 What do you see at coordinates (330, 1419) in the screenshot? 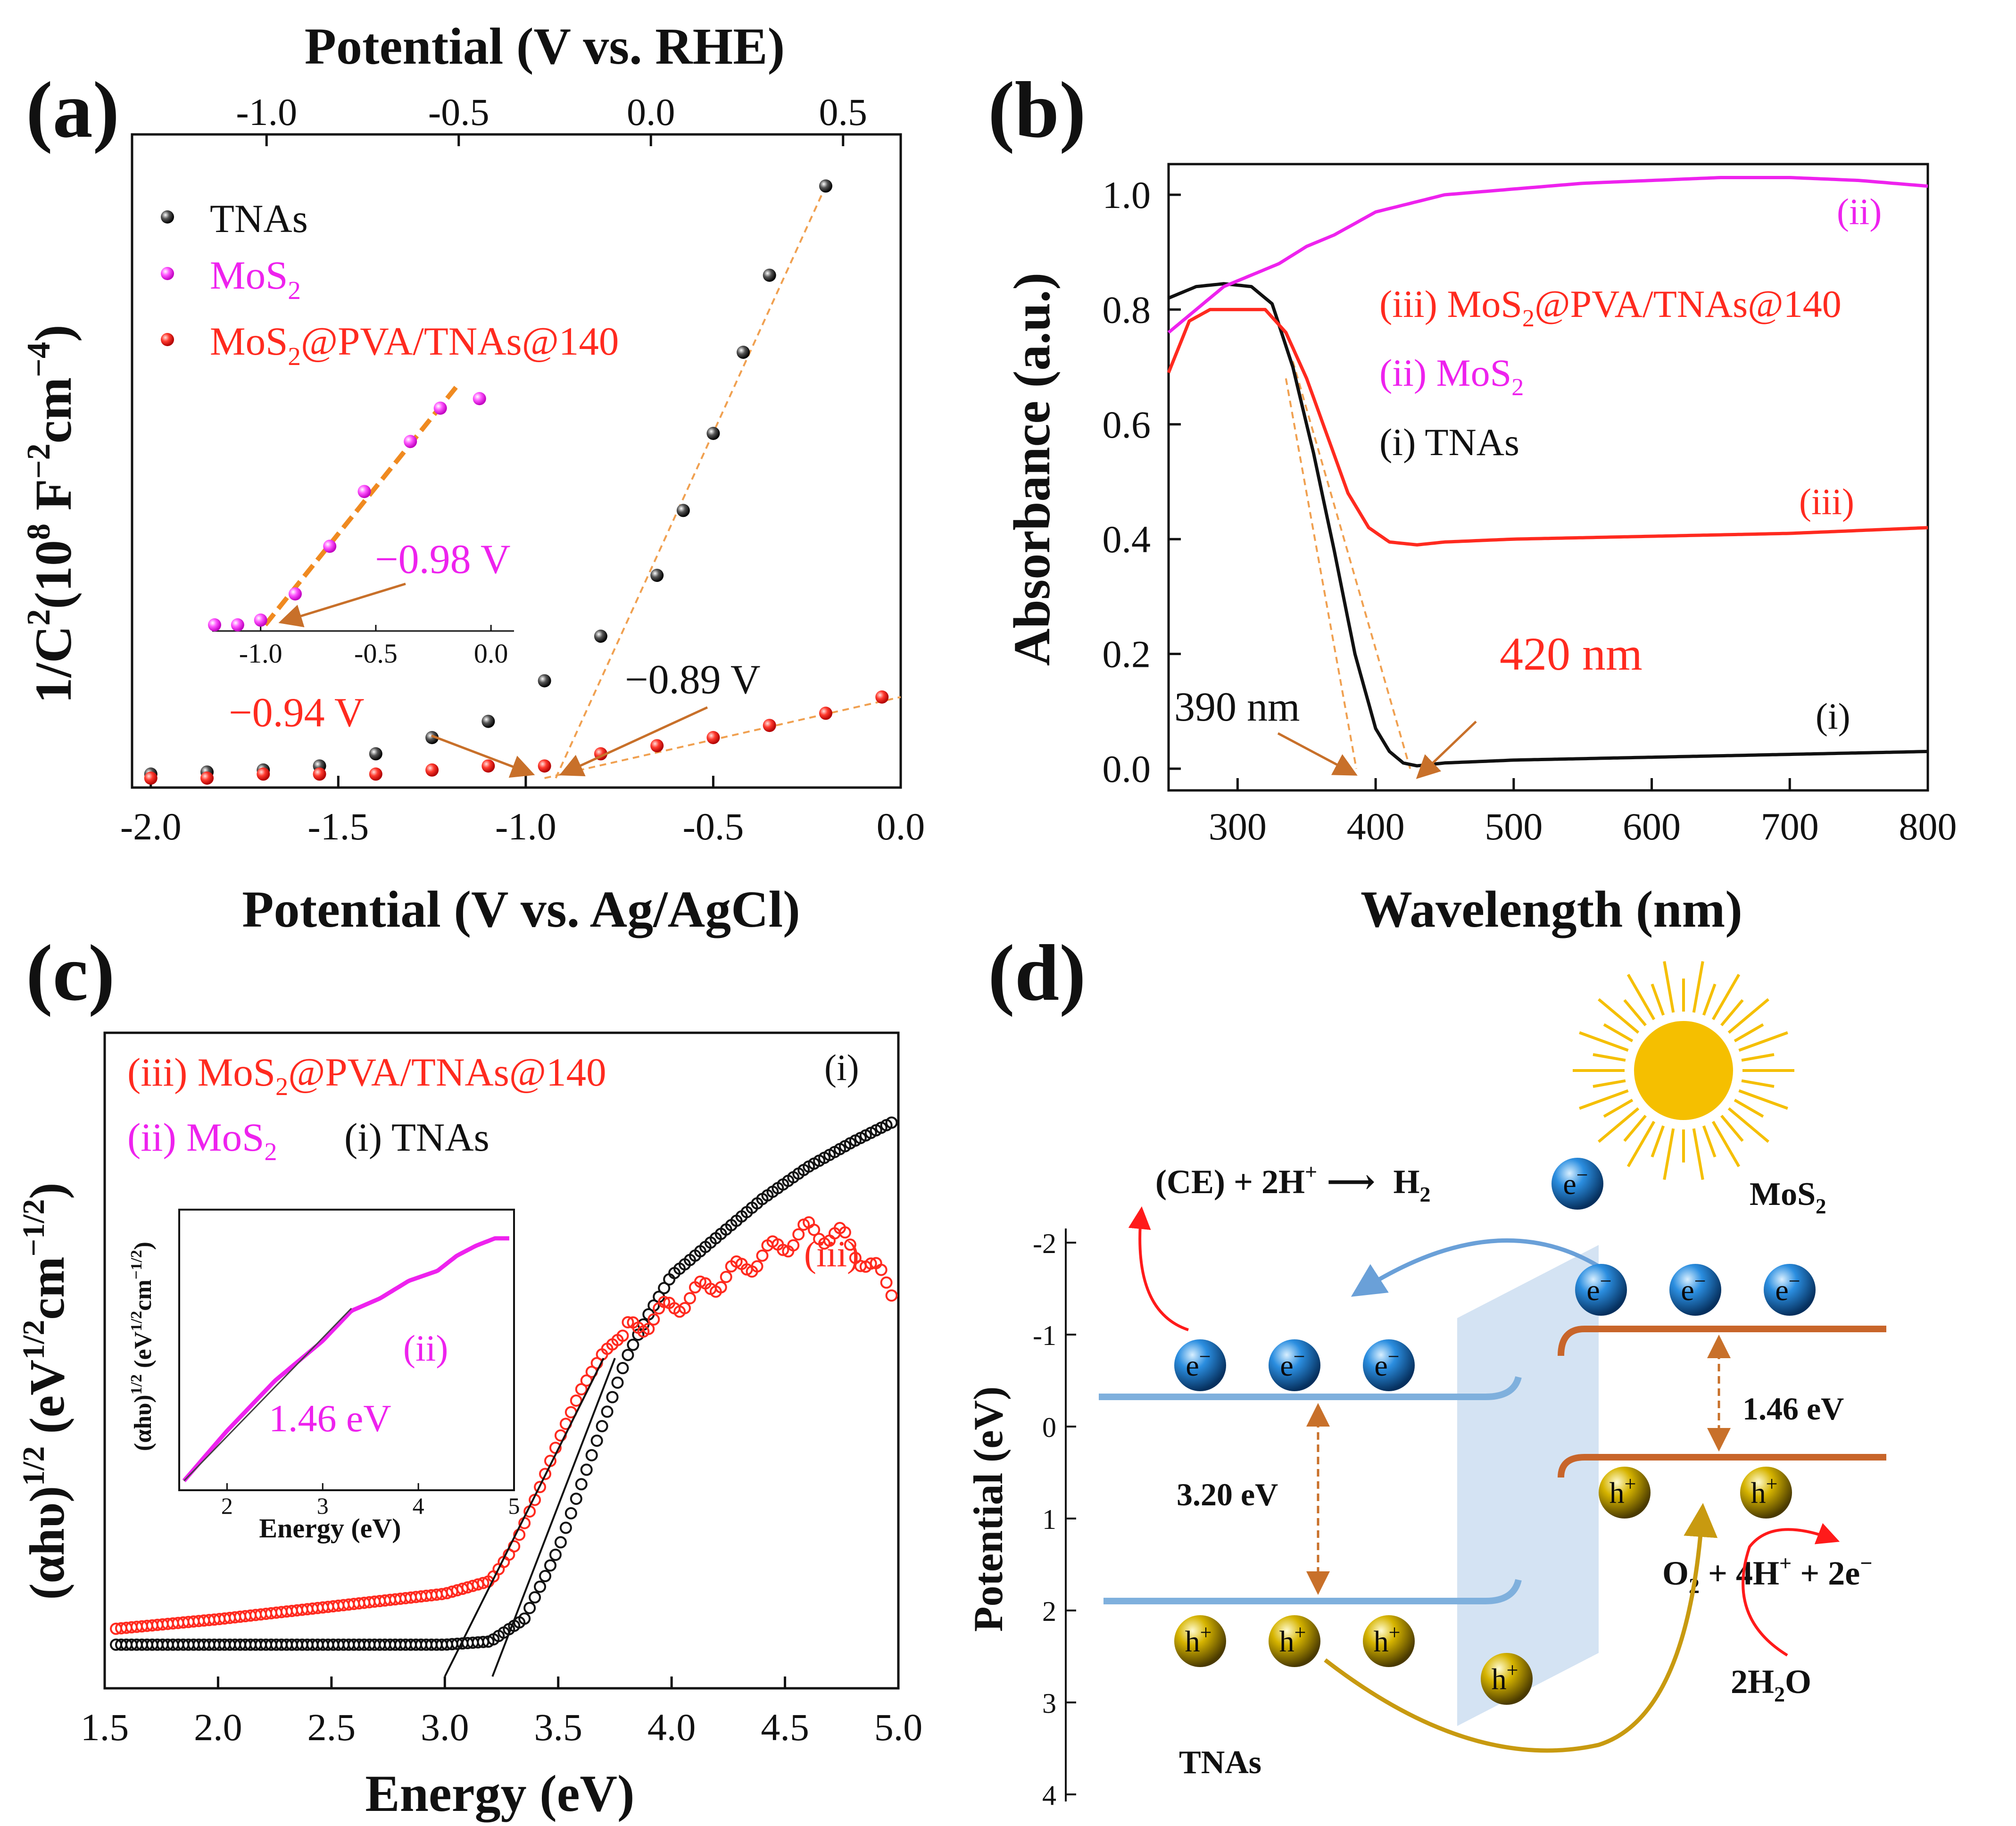
I see `inset-band-gap: 1.46 eV` at bounding box center [330, 1419].